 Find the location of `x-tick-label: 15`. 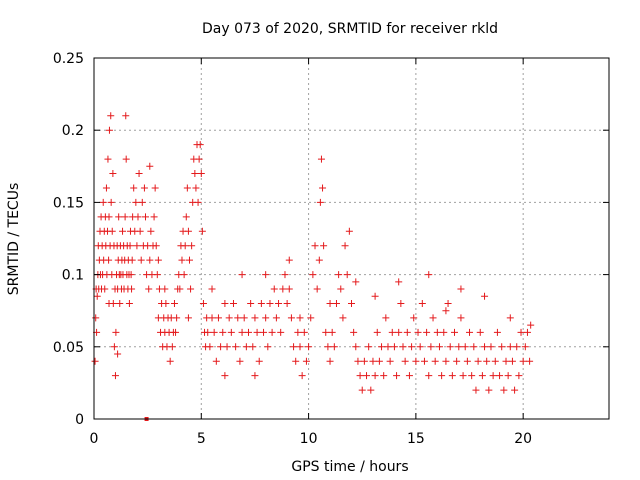

x-tick-label: 15 is located at coordinates (416, 439).